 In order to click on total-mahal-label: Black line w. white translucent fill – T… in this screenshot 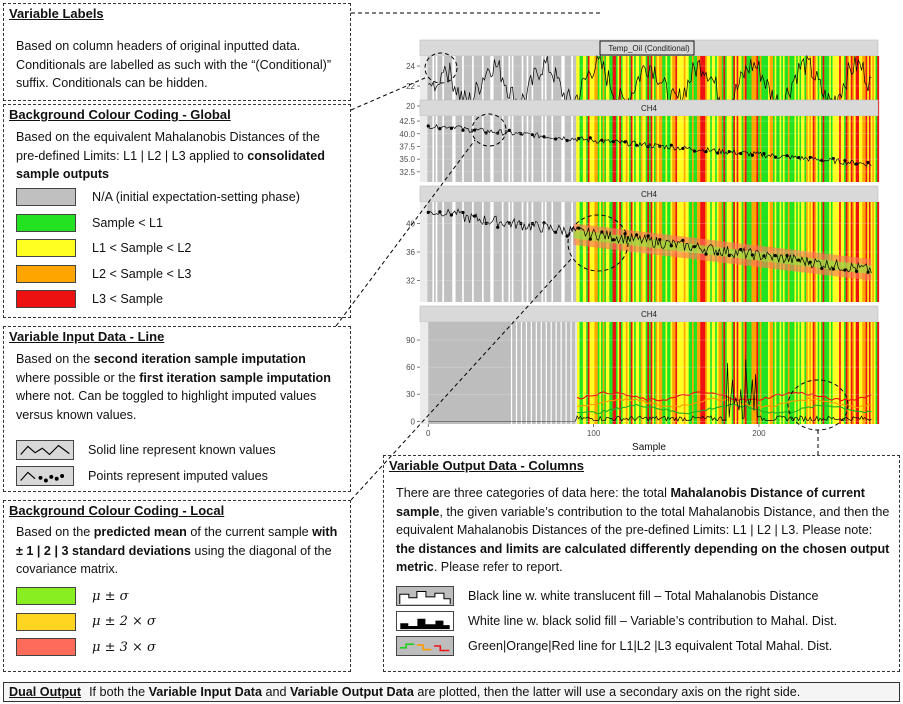, I will do `click(643, 596)`.